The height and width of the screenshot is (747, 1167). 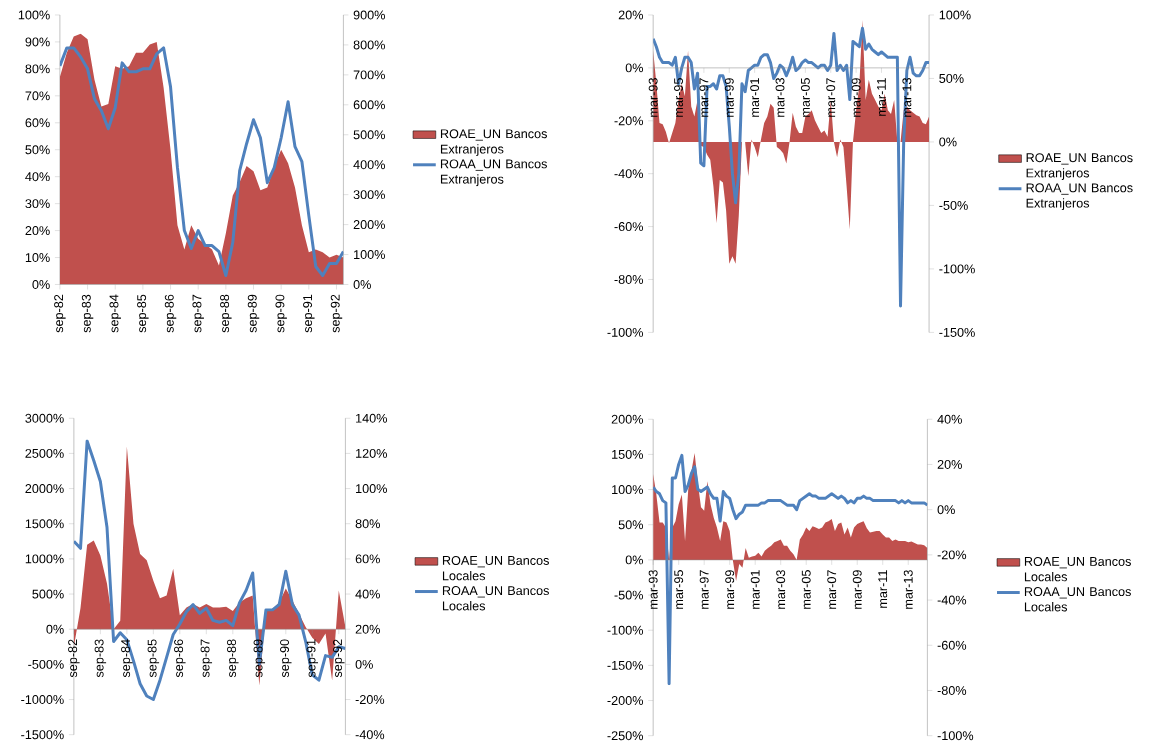 What do you see at coordinates (952, 600) in the screenshot?
I see `y2-tick-label: -40%` at bounding box center [952, 600].